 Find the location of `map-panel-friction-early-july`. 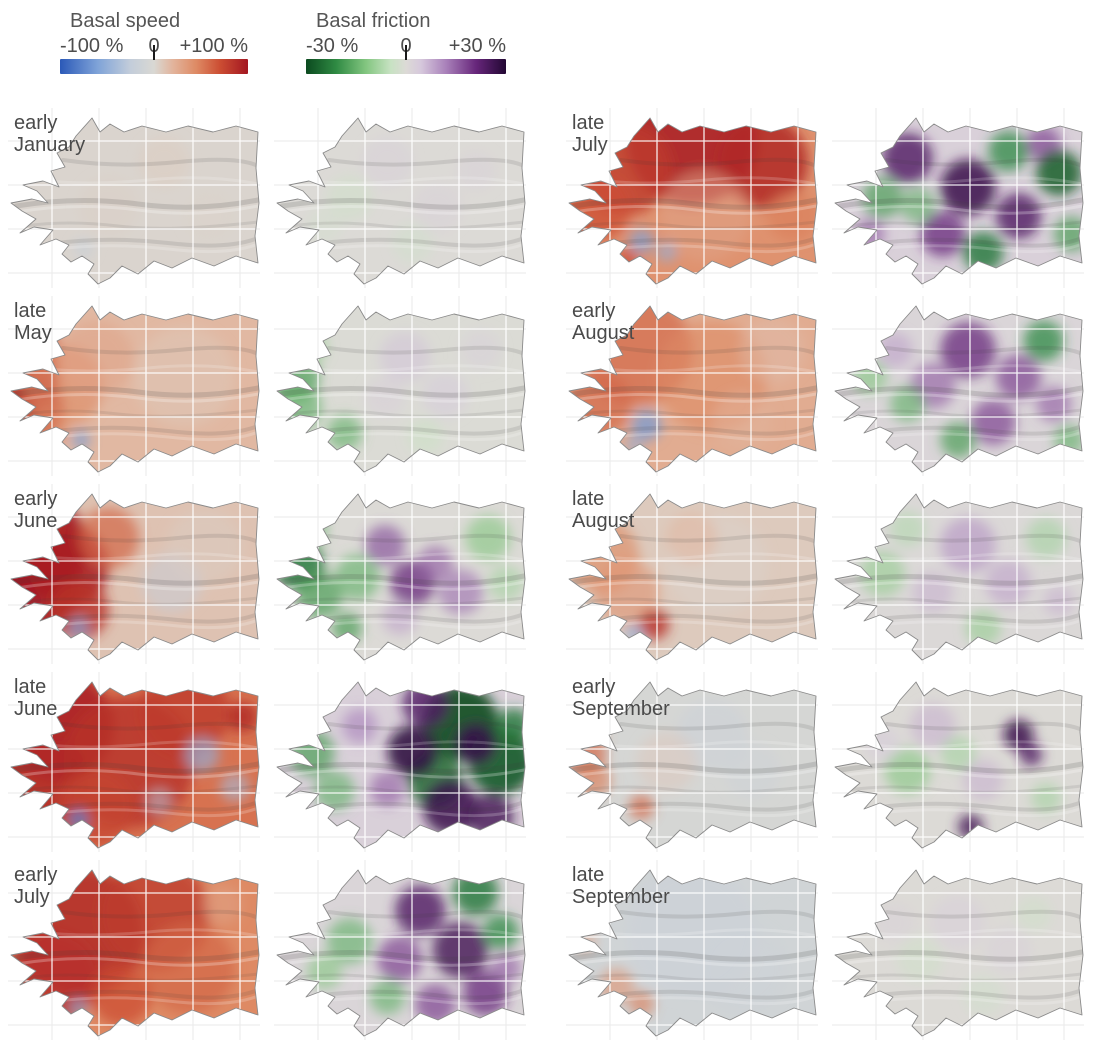

map-panel-friction-early-july is located at coordinates (400, 950).